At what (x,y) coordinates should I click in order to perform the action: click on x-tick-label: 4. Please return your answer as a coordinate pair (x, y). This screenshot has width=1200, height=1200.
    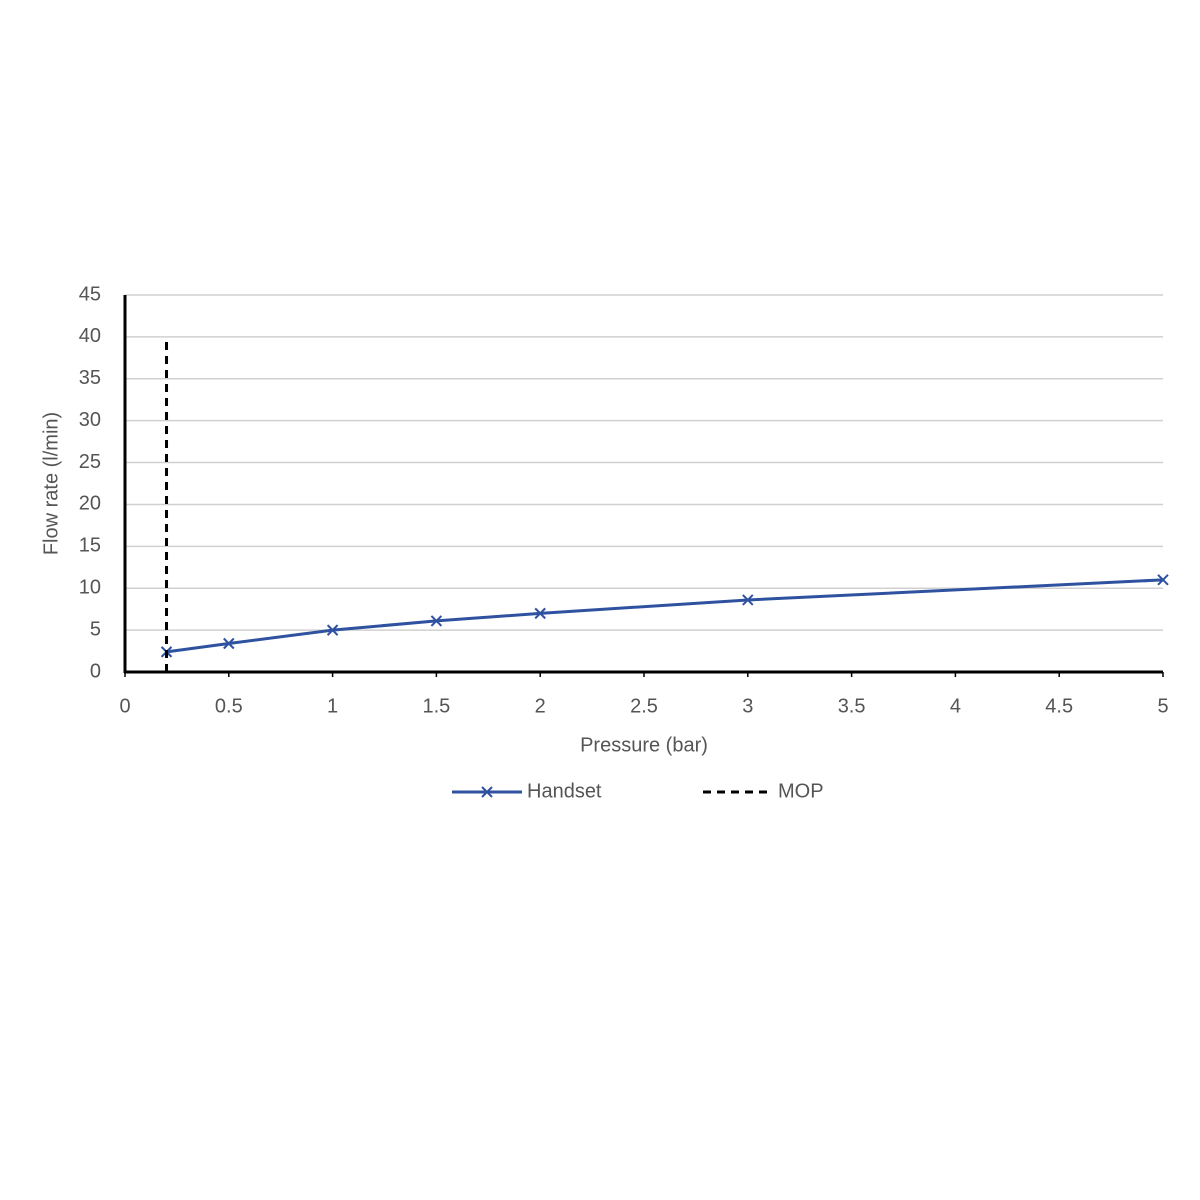
    Looking at the image, I should click on (955, 706).